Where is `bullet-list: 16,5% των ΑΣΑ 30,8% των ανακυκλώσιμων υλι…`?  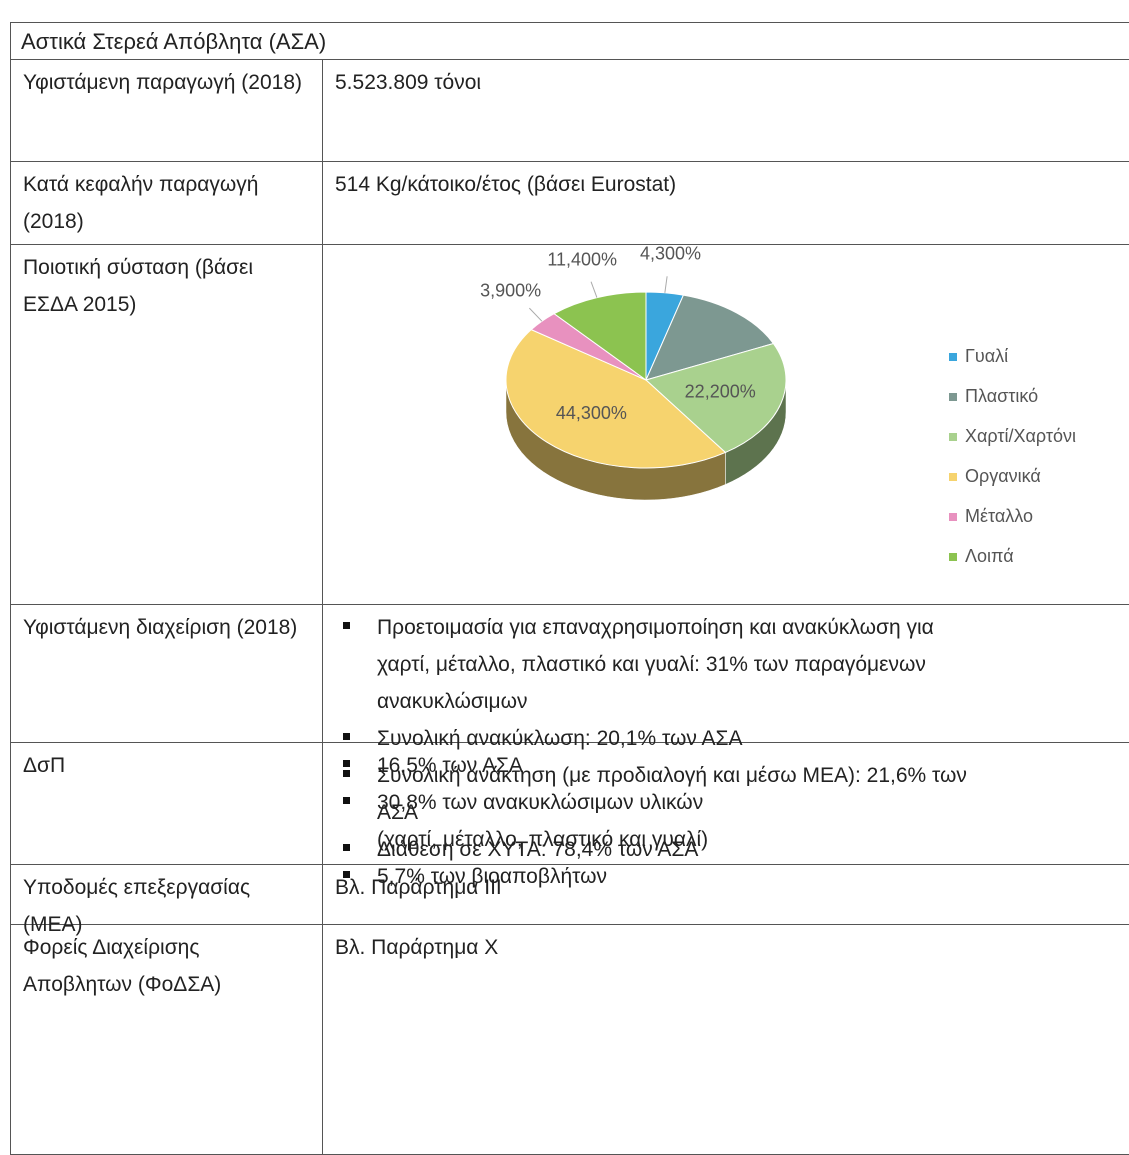 bullet-list: 16,5% των ΑΣΑ 30,8% των ανακυκλώσιμων υλι… is located at coordinates (732, 821).